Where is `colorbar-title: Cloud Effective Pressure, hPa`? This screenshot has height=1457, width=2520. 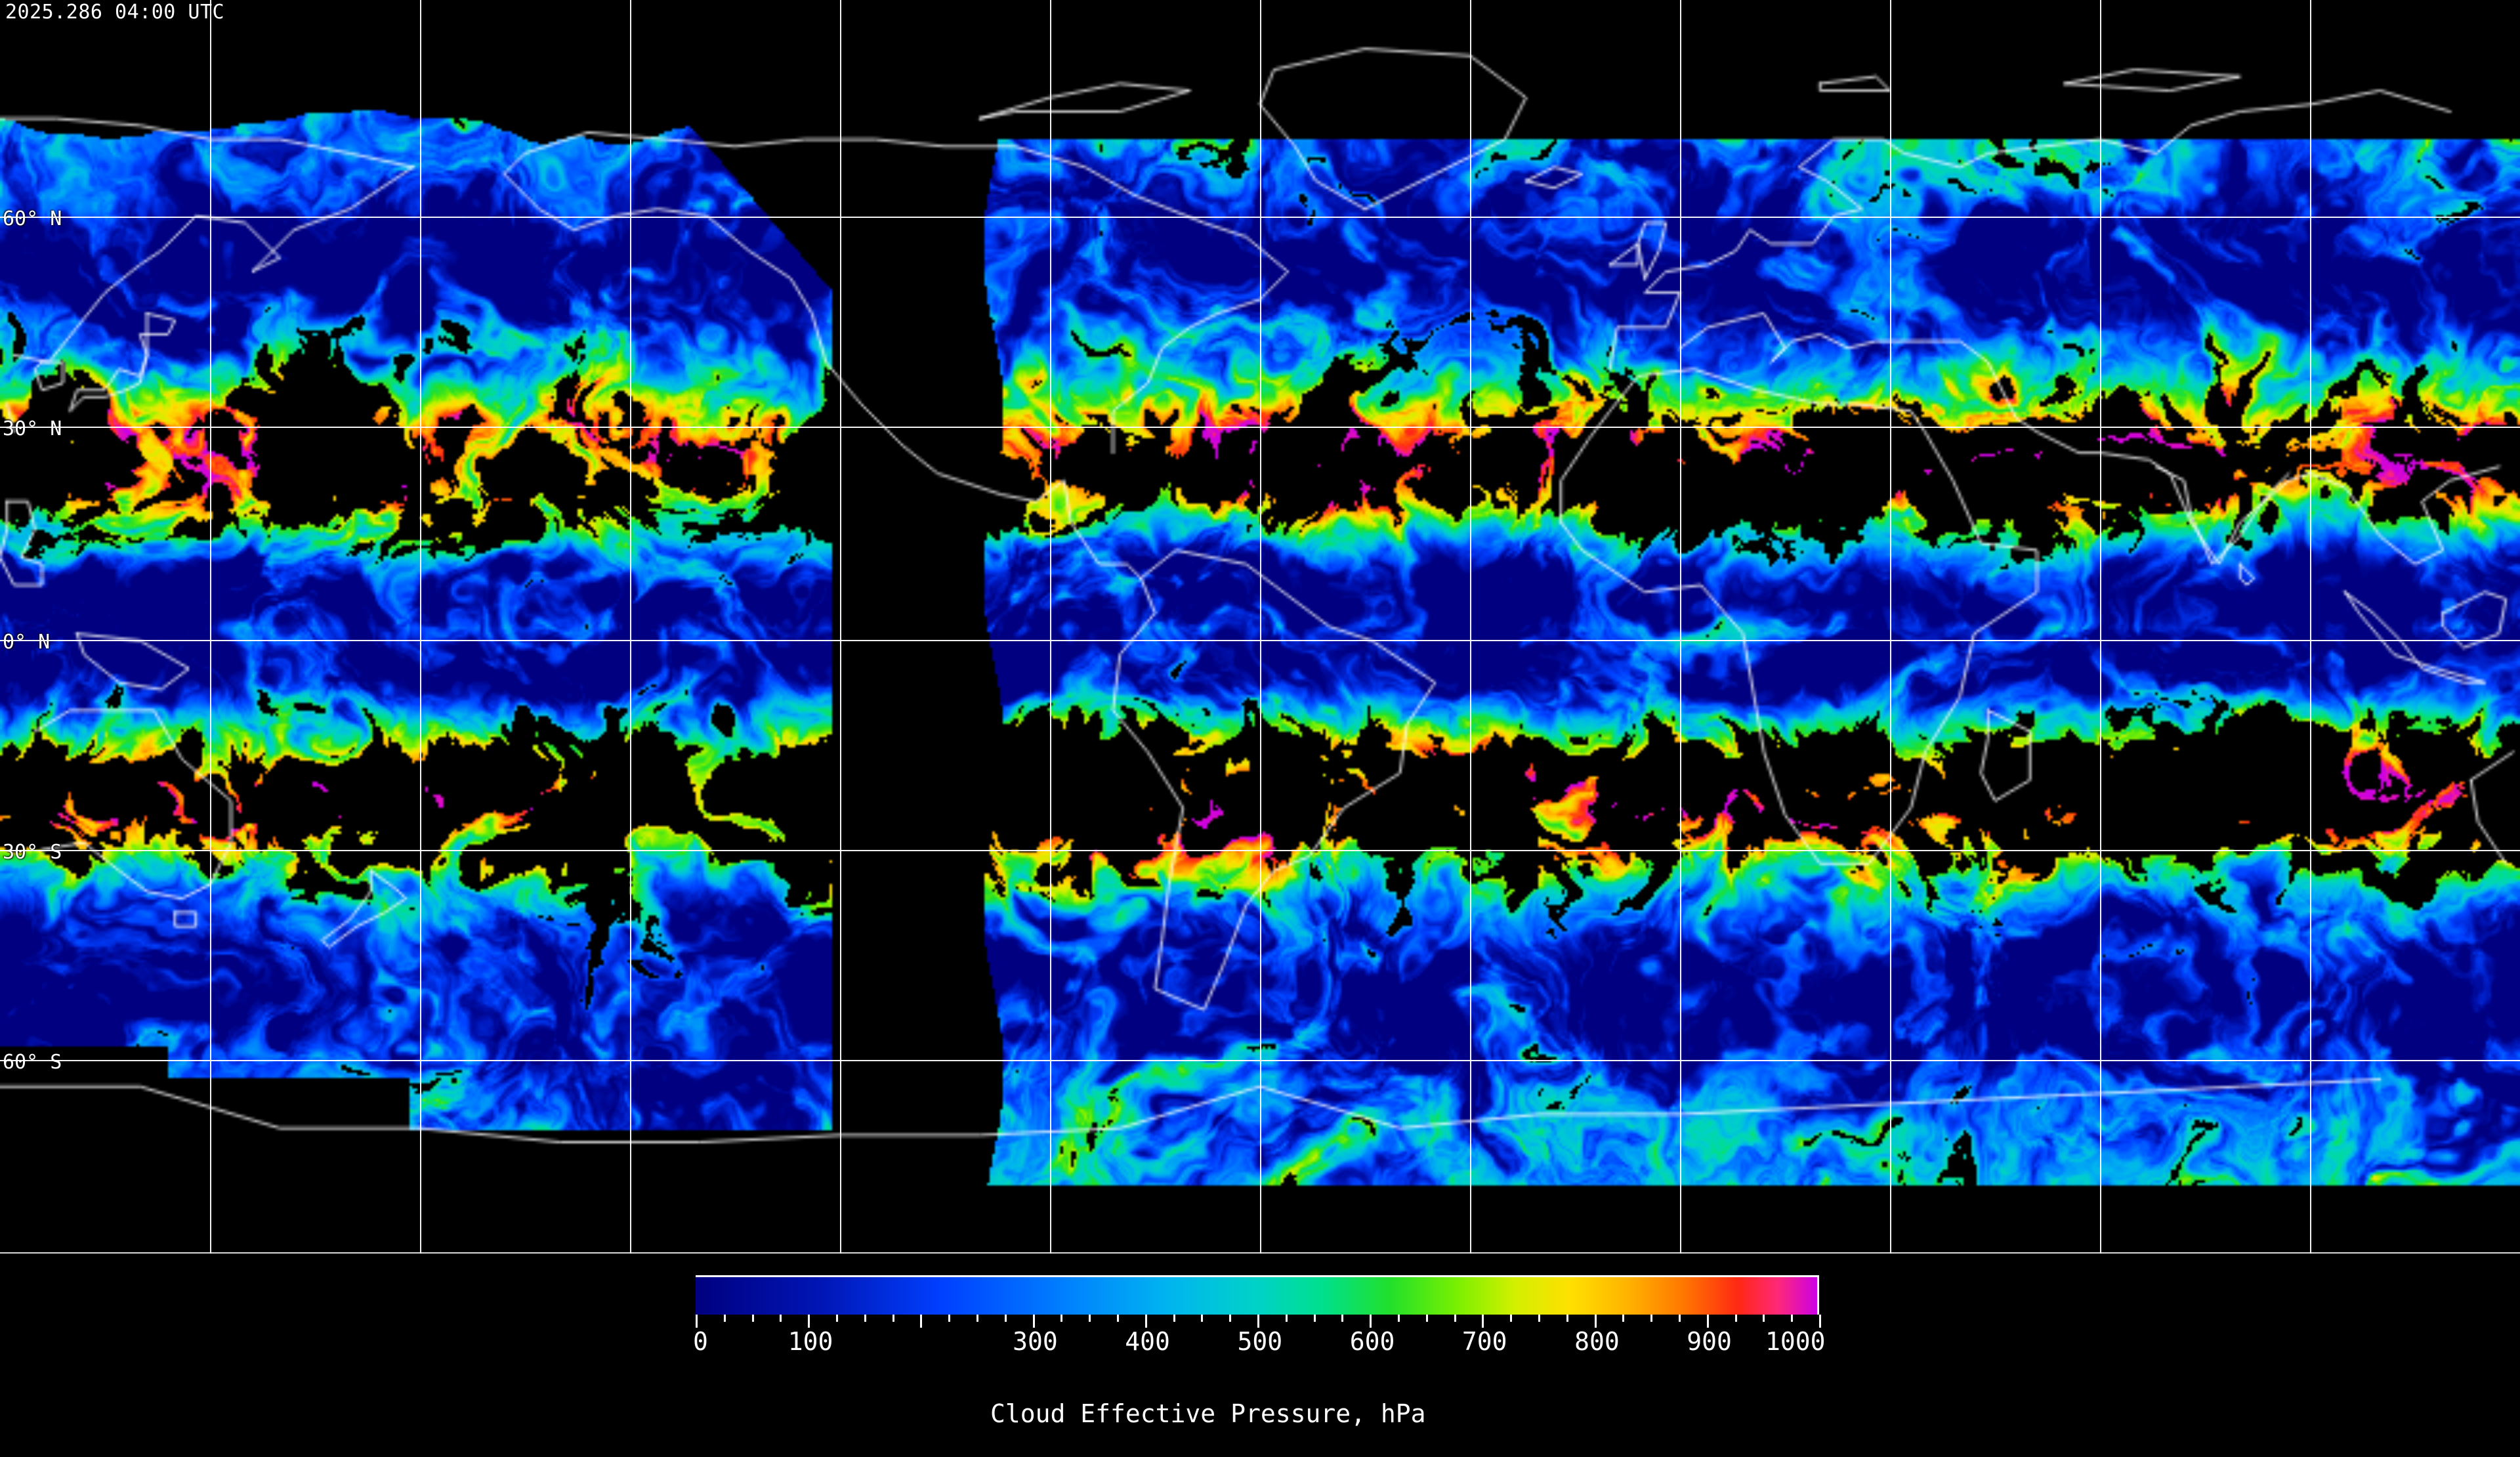
colorbar-title: Cloud Effective Pressure, hPa is located at coordinates (1260, 1413).